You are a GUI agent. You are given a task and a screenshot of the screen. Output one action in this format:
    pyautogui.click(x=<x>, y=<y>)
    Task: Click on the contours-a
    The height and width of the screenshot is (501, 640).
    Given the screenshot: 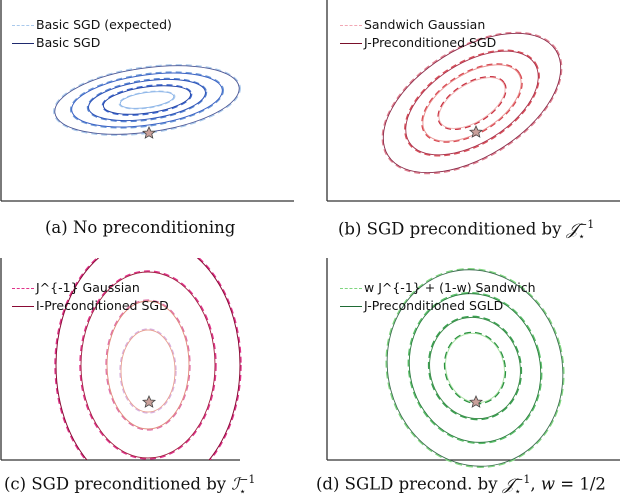 What is the action you would take?
    pyautogui.click(x=147, y=100)
    